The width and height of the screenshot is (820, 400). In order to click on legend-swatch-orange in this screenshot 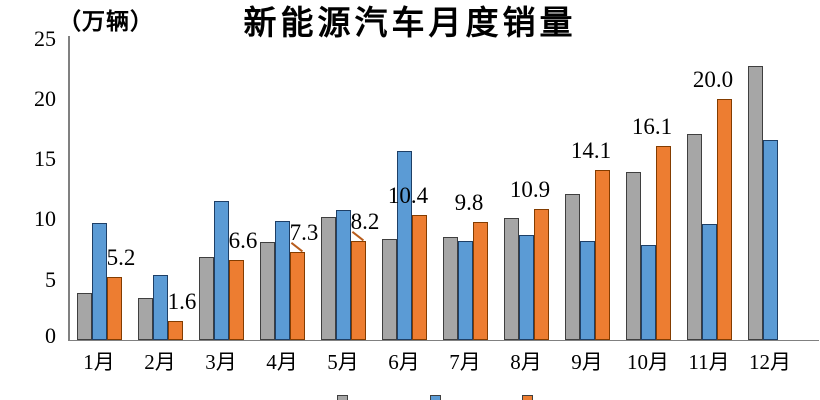, I will do `click(527, 397)`.